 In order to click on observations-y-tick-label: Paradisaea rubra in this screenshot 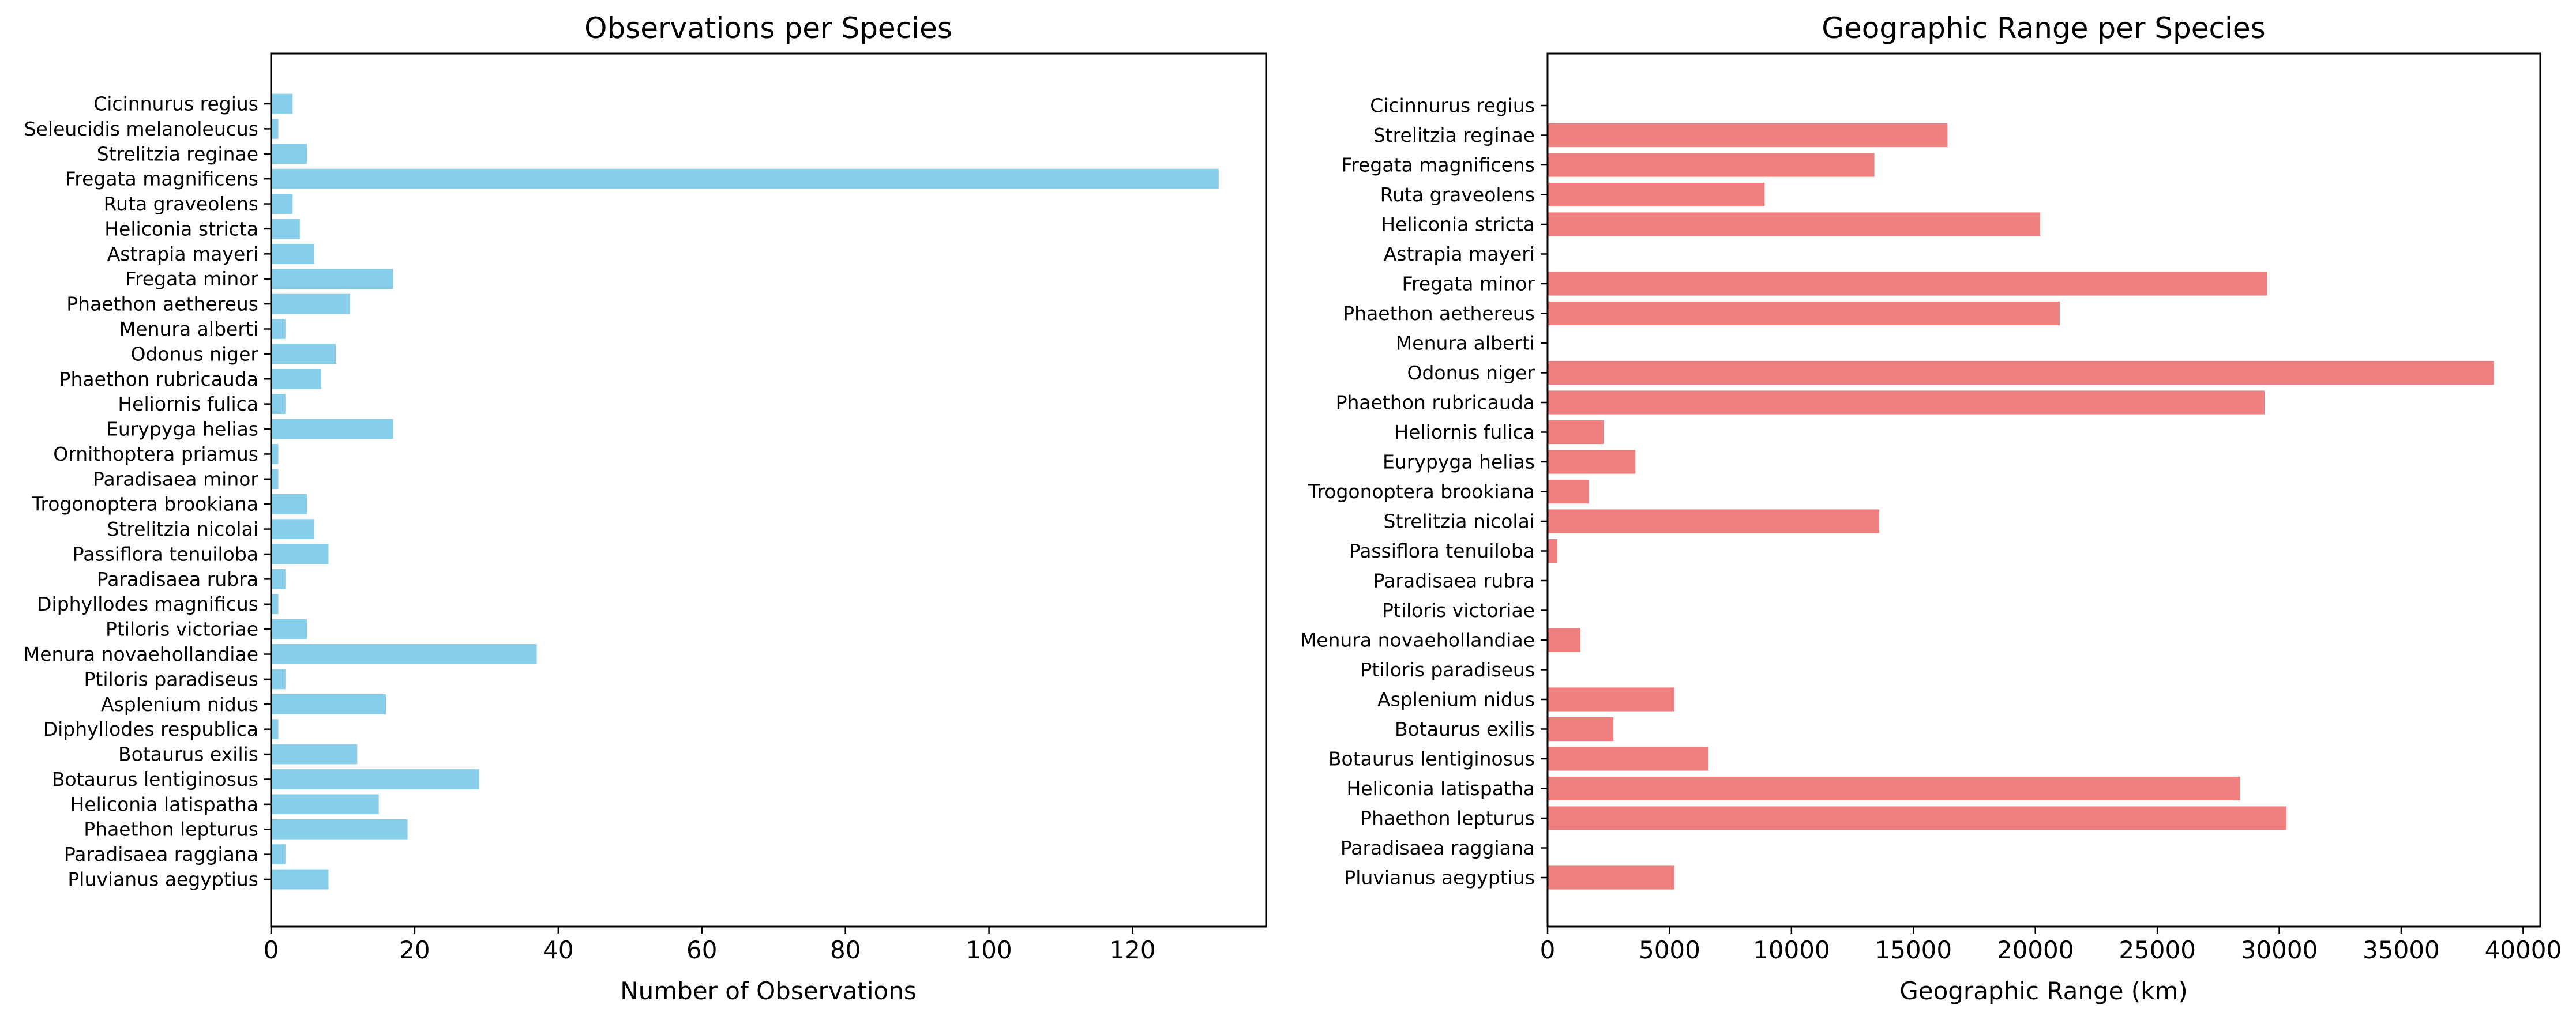, I will do `click(177, 579)`.